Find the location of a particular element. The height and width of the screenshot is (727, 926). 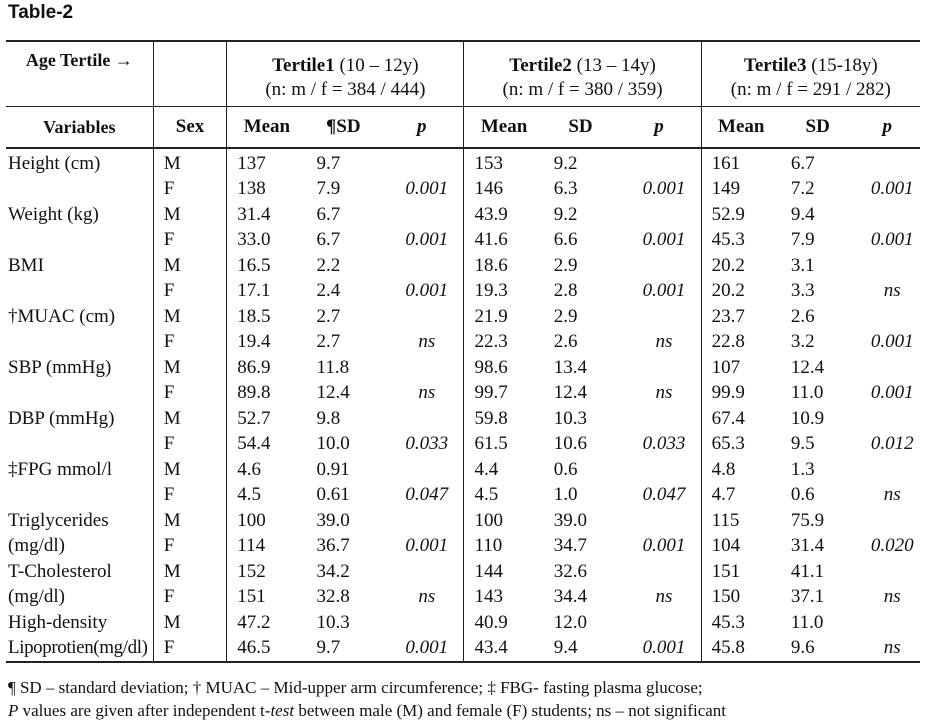

sd-cell: 9.6 is located at coordinates (817, 649).